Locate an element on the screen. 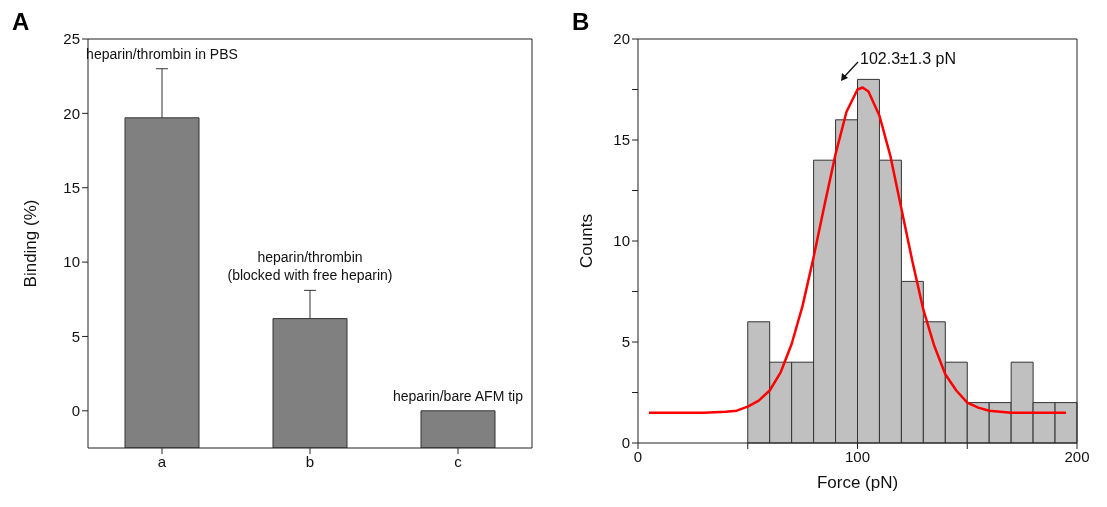 The image size is (1107, 507). x-axis-title: Force (pN) is located at coordinates (857, 482).